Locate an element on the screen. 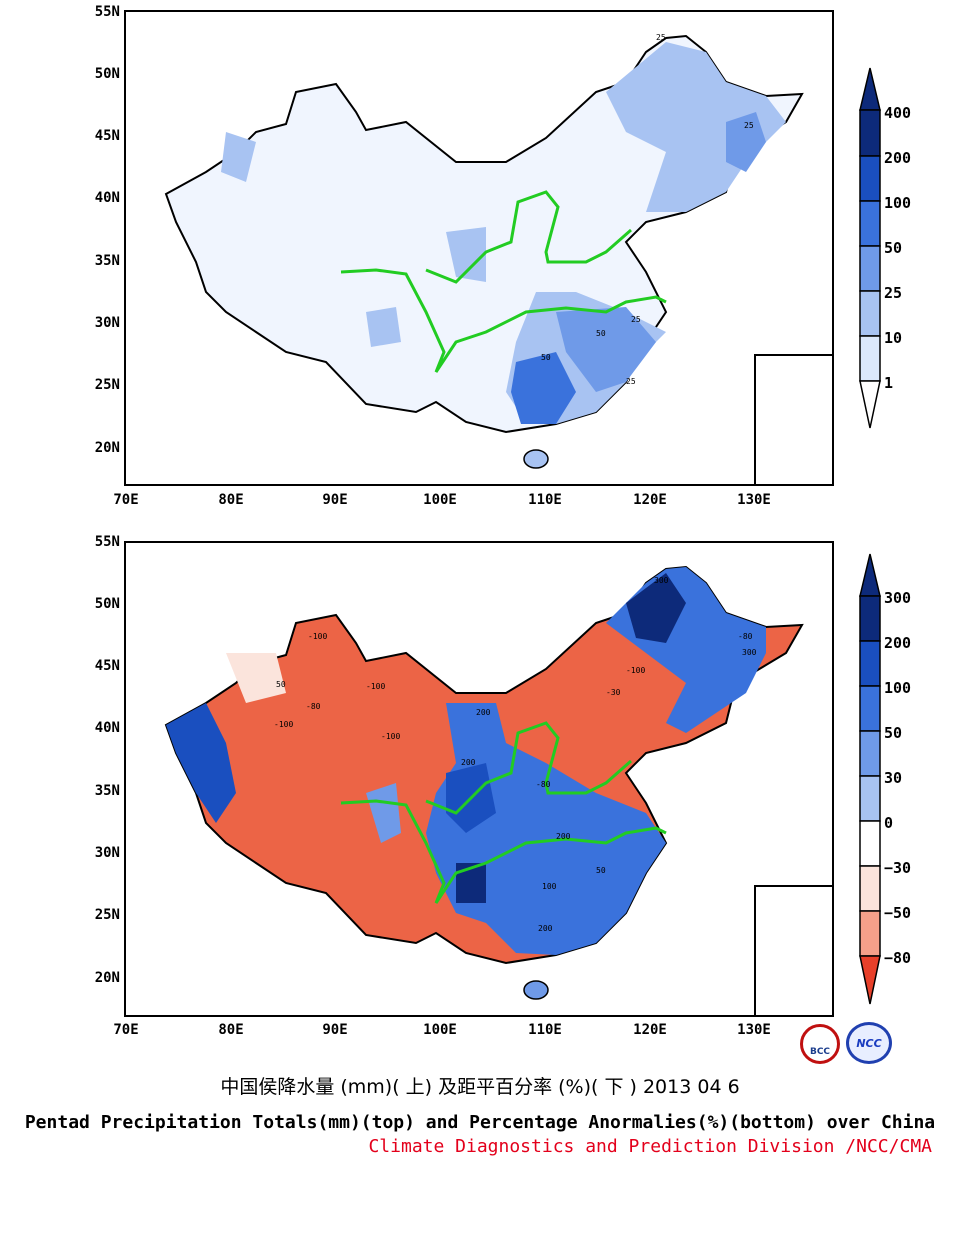  colorbar-label: −30 is located at coordinates (898, 868).